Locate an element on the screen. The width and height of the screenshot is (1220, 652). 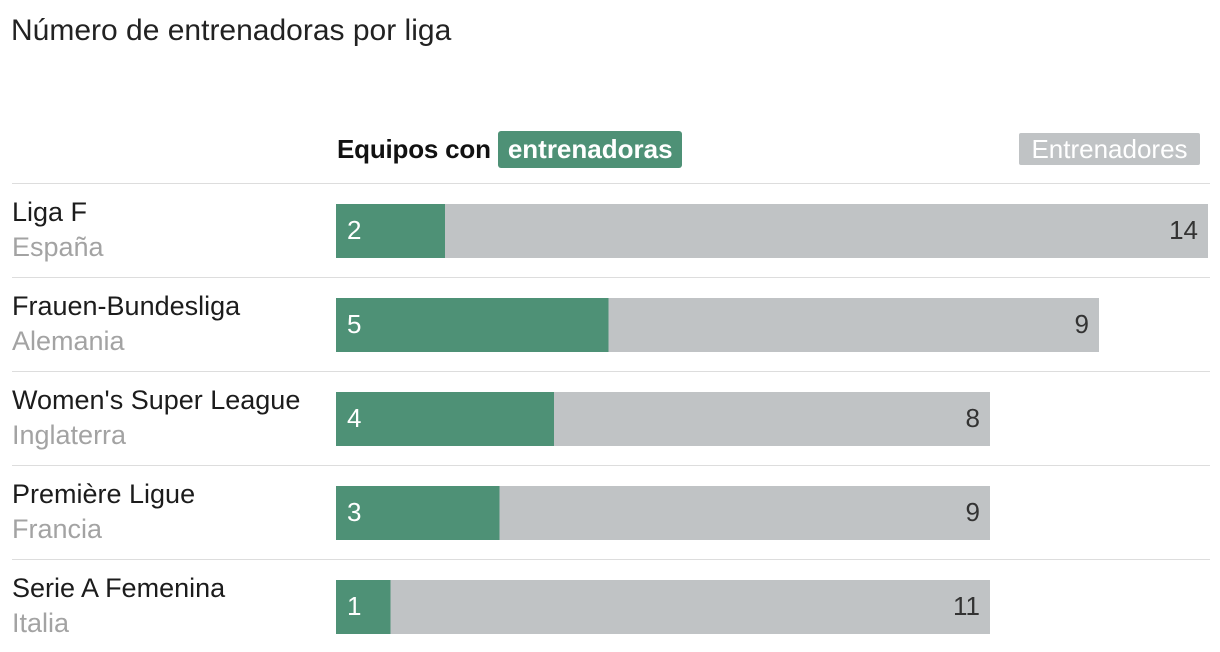
row-league-name: Première Ligue is located at coordinates (103, 494).